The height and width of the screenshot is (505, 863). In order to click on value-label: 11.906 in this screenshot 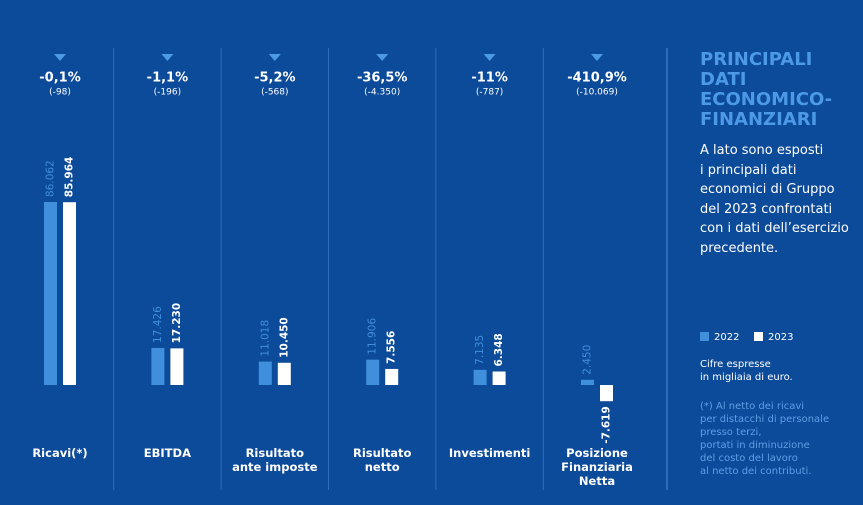, I will do `click(373, 336)`.